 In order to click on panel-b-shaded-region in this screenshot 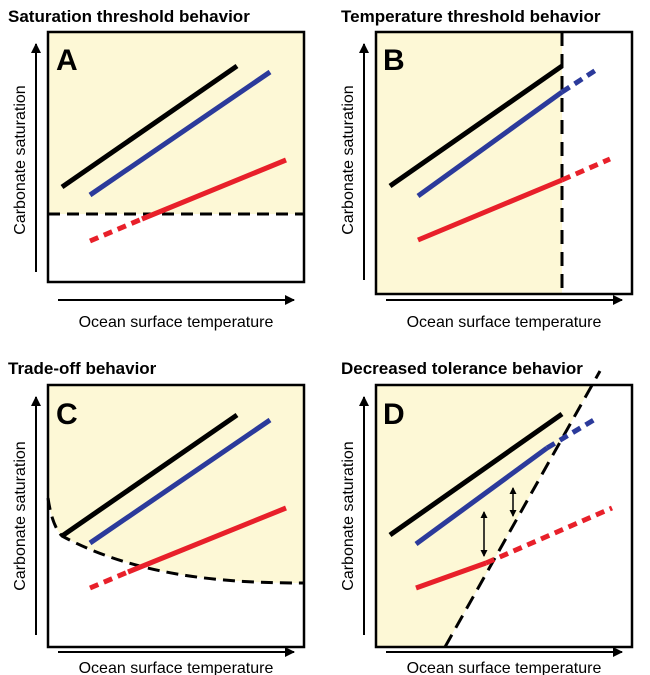, I will do `click(469, 163)`.